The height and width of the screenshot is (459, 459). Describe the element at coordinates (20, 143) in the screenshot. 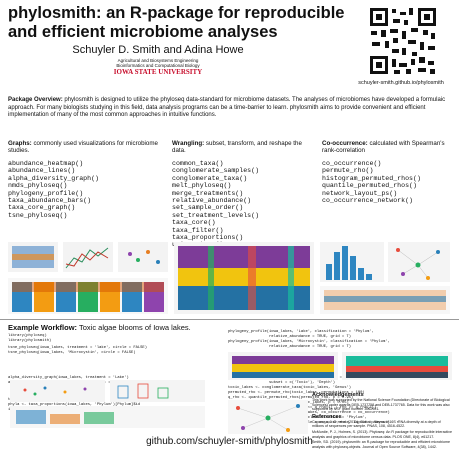

I see `column-heading: Graphs:` at that location.